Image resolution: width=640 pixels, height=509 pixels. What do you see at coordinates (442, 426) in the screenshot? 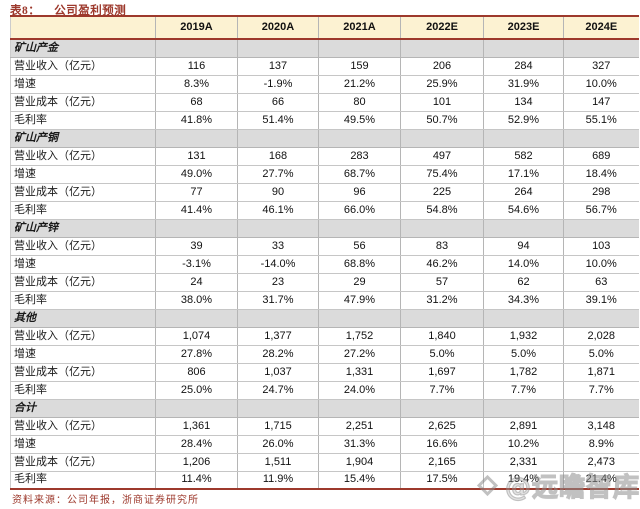
I see `value-cell: 2,625` at bounding box center [442, 426].